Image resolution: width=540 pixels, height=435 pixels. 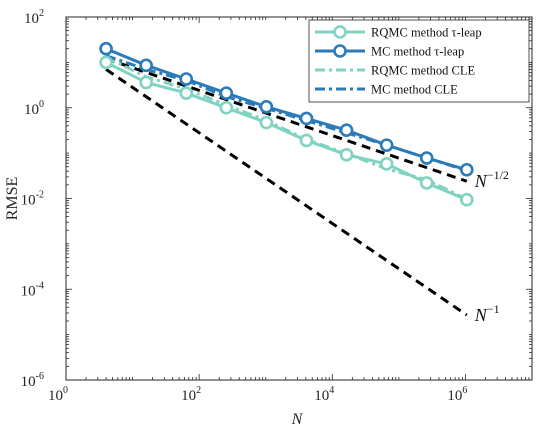 What do you see at coordinates (414, 90) in the screenshot?
I see `legend-label: MC method CLE` at bounding box center [414, 90].